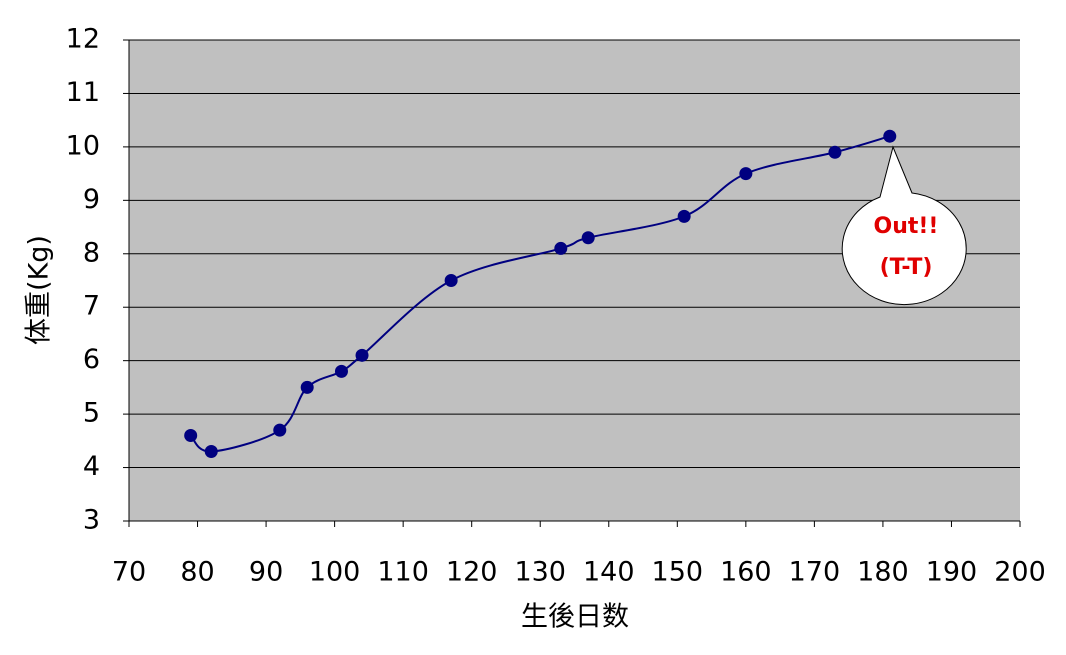  Describe the element at coordinates (815, 572) in the screenshot. I see `x-tick-label: 170` at that location.